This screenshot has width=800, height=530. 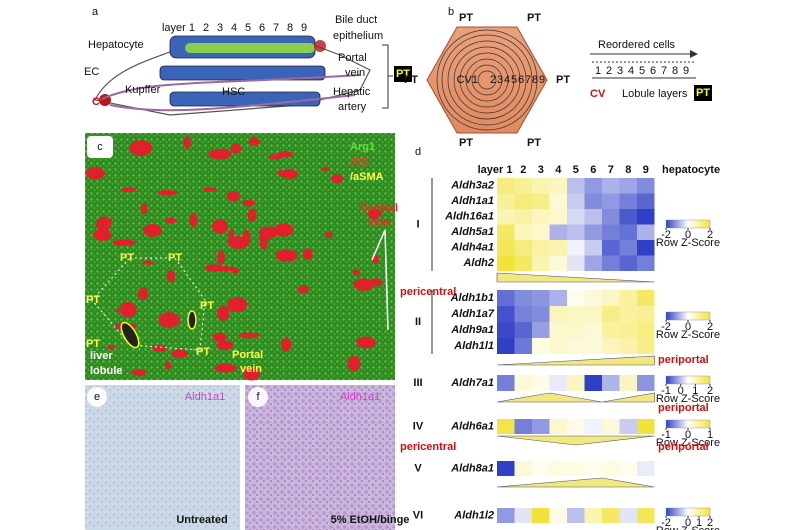 What do you see at coordinates (675, 71) in the screenshot?
I see `layer-number: 8` at bounding box center [675, 71].